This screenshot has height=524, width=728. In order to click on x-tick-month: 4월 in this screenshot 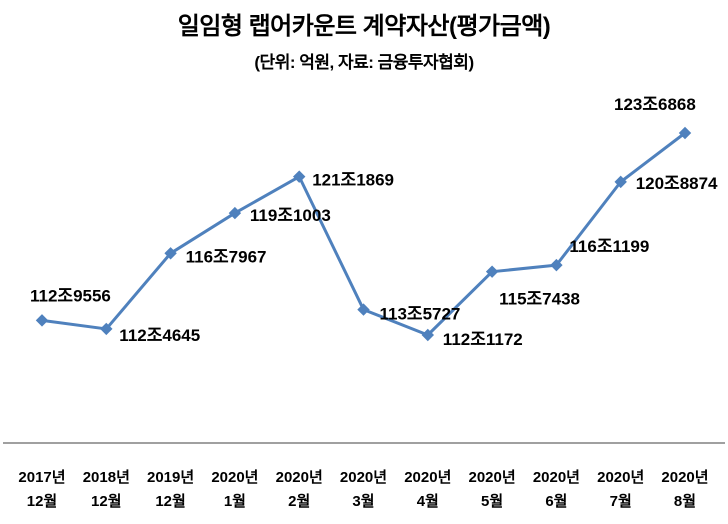, I will do `click(428, 501)`.